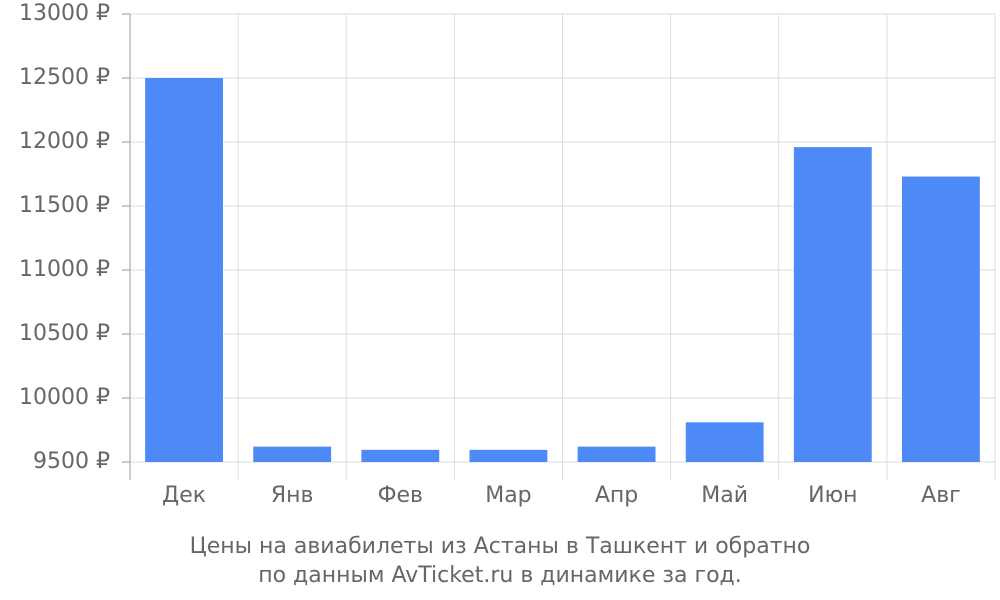  Describe the element at coordinates (71, 461) in the screenshot. I see `y-tick-label: 9500 ₽` at that location.